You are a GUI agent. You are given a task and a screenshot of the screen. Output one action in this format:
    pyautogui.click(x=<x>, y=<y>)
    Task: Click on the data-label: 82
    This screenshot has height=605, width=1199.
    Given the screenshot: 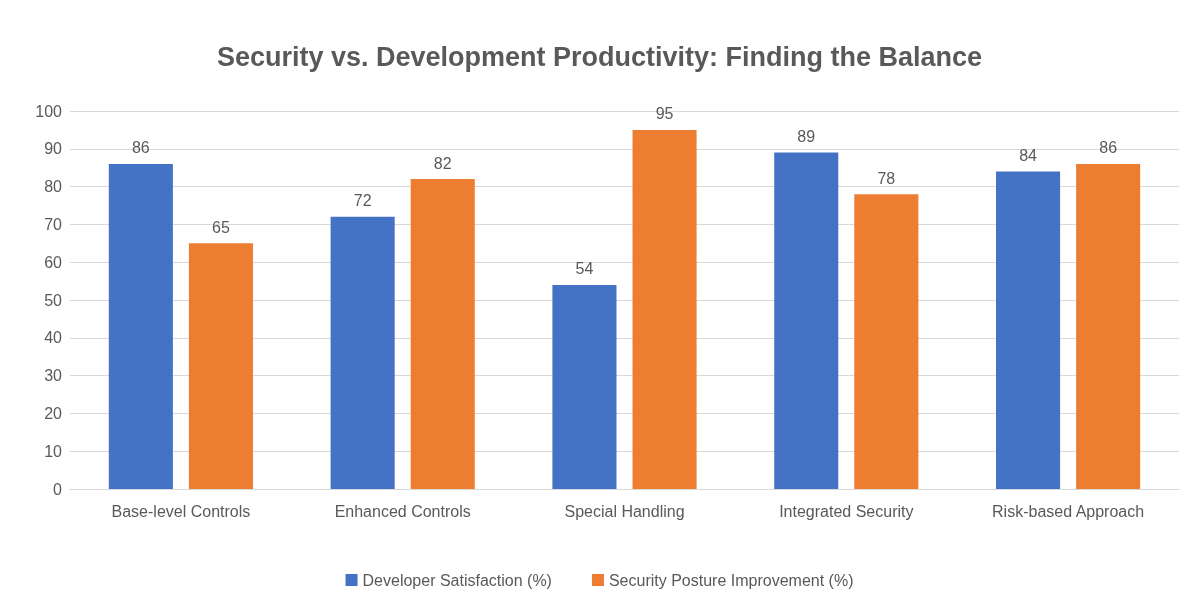 What is the action you would take?
    pyautogui.click(x=442, y=163)
    